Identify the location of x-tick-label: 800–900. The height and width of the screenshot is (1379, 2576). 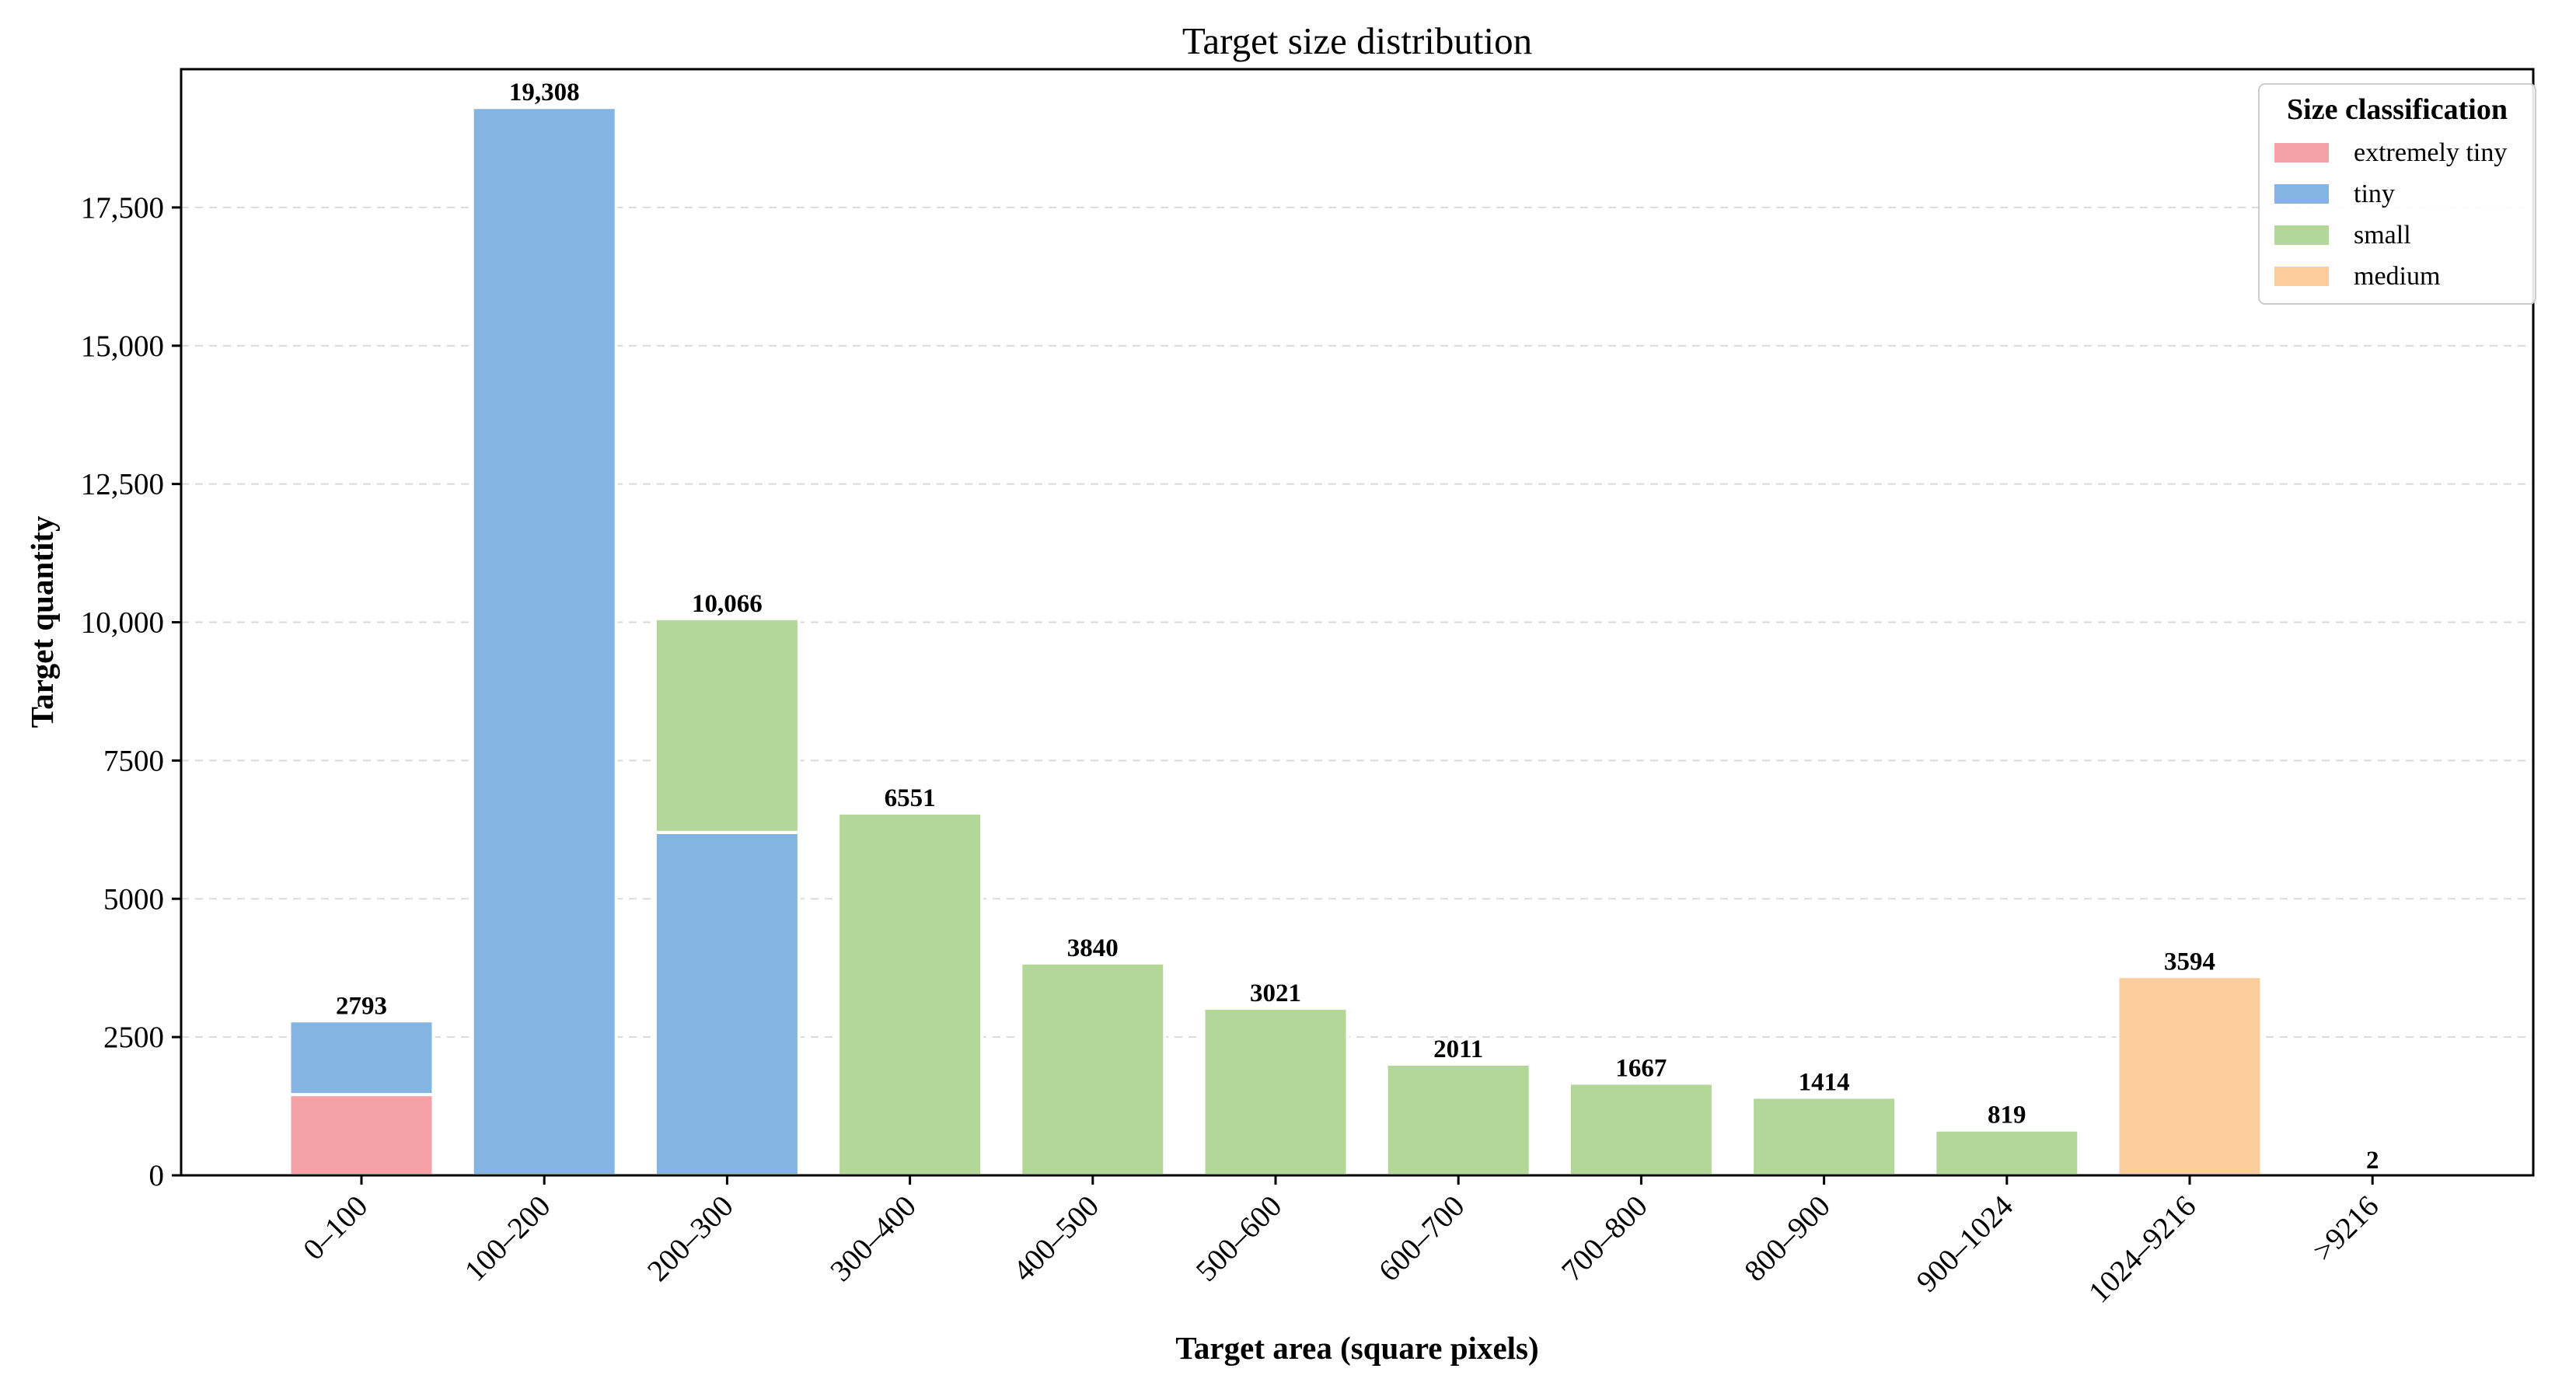
(1787, 1239).